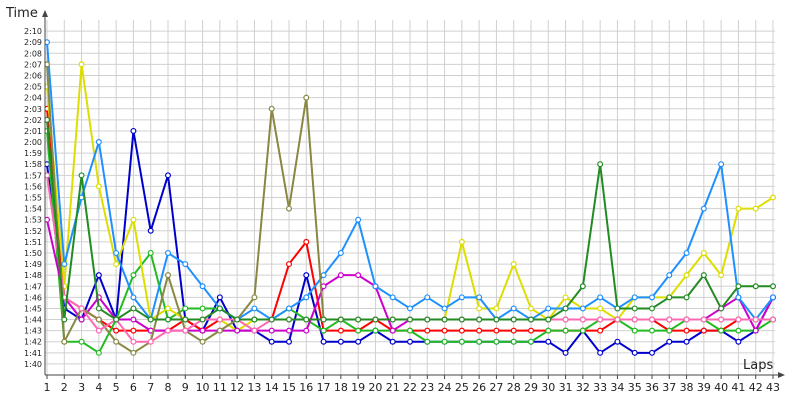 The height and width of the screenshot is (400, 800). What do you see at coordinates (33, 131) in the screenshot?
I see `y-tick-label: 2:01` at bounding box center [33, 131].